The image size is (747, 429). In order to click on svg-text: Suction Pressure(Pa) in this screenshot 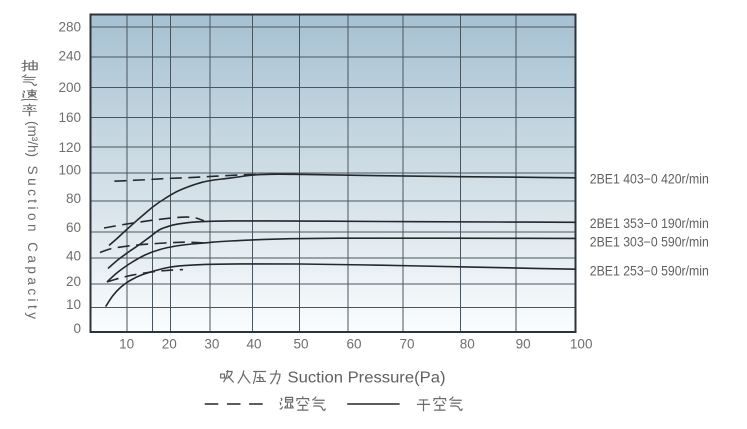, I will do `click(367, 378)`.